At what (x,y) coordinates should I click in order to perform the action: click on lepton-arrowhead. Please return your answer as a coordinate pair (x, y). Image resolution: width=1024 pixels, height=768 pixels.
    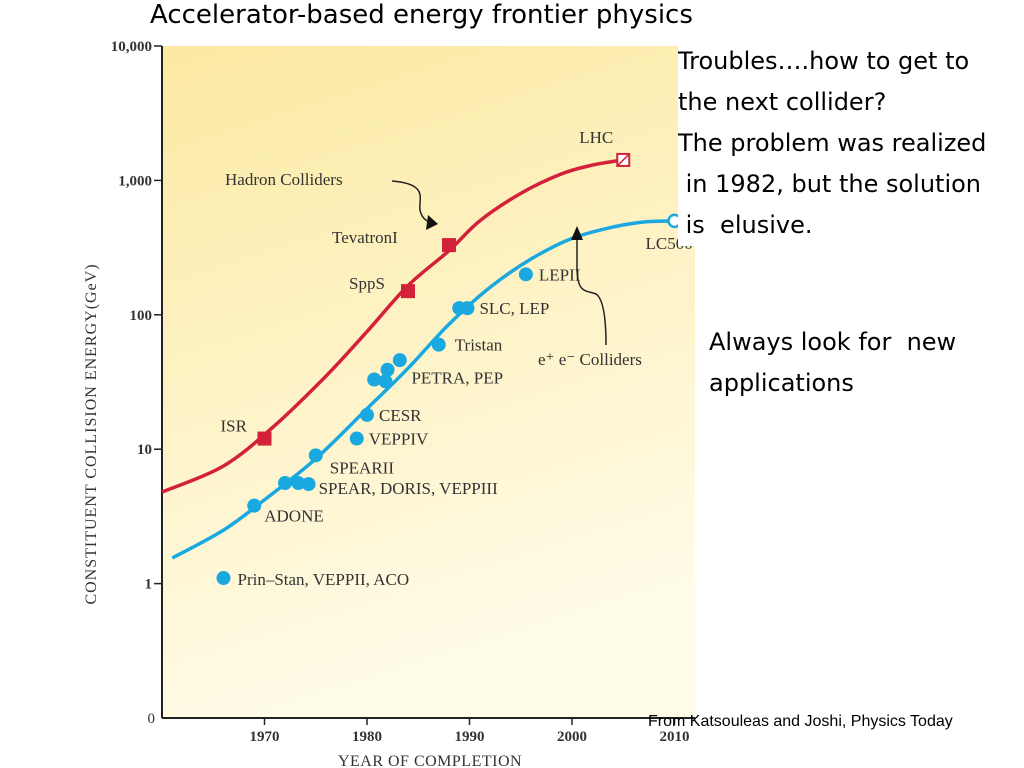
    Looking at the image, I should click on (577, 233).